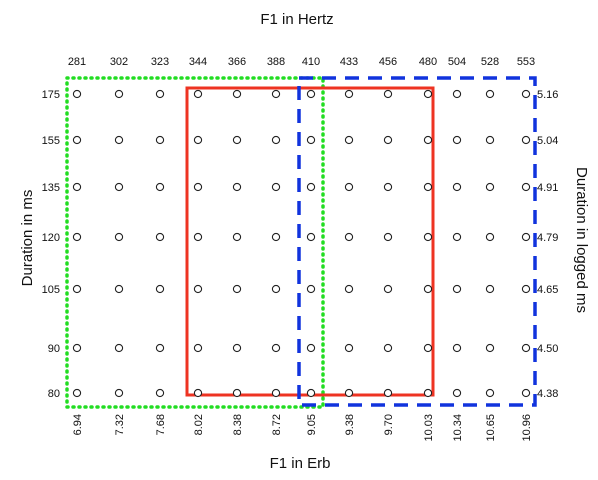  I want to click on top-tick-labels: 281 302 323 344 366 388 410 433 456 480 504 528 553, so click(301, 62).